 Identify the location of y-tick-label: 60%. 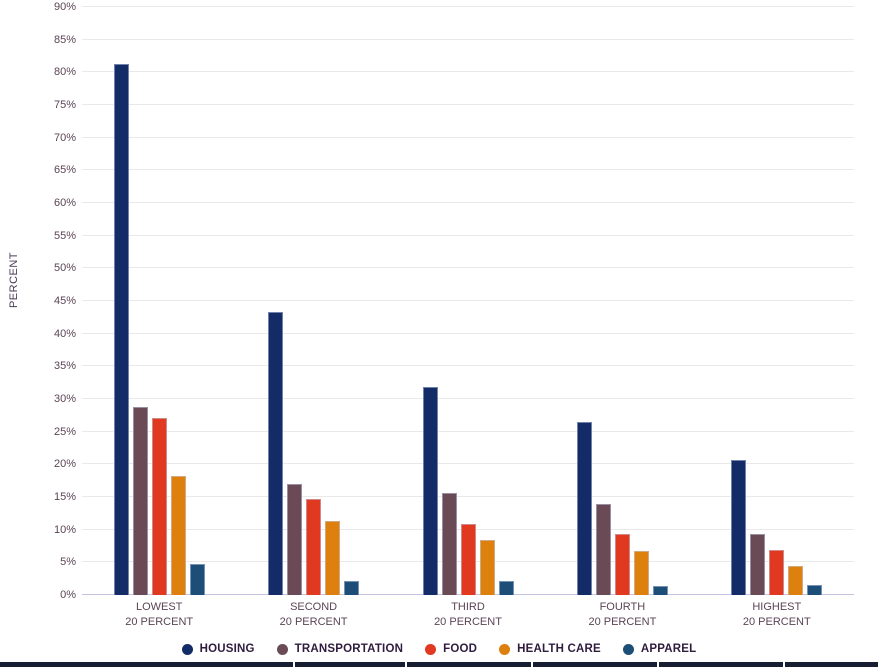
(64, 203).